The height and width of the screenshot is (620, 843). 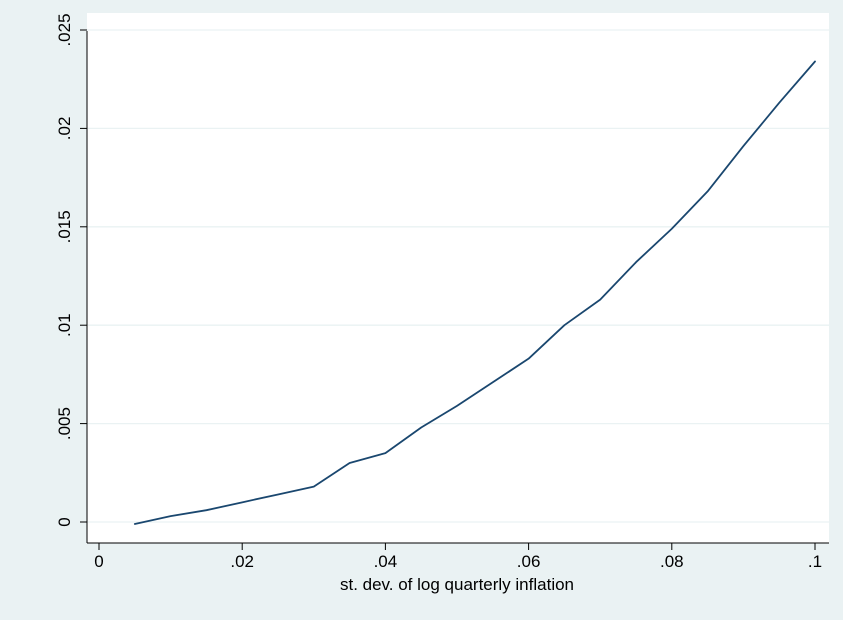 What do you see at coordinates (64, 423) in the screenshot?
I see `y-tick-label-1: .005` at bounding box center [64, 423].